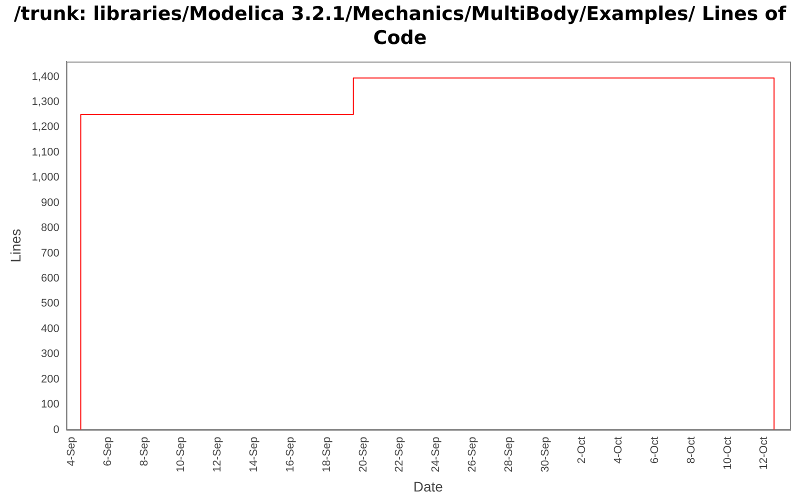 This screenshot has height=500, width=800. What do you see at coordinates (290, 454) in the screenshot?
I see `x-tick-label: 16-Sep` at bounding box center [290, 454].